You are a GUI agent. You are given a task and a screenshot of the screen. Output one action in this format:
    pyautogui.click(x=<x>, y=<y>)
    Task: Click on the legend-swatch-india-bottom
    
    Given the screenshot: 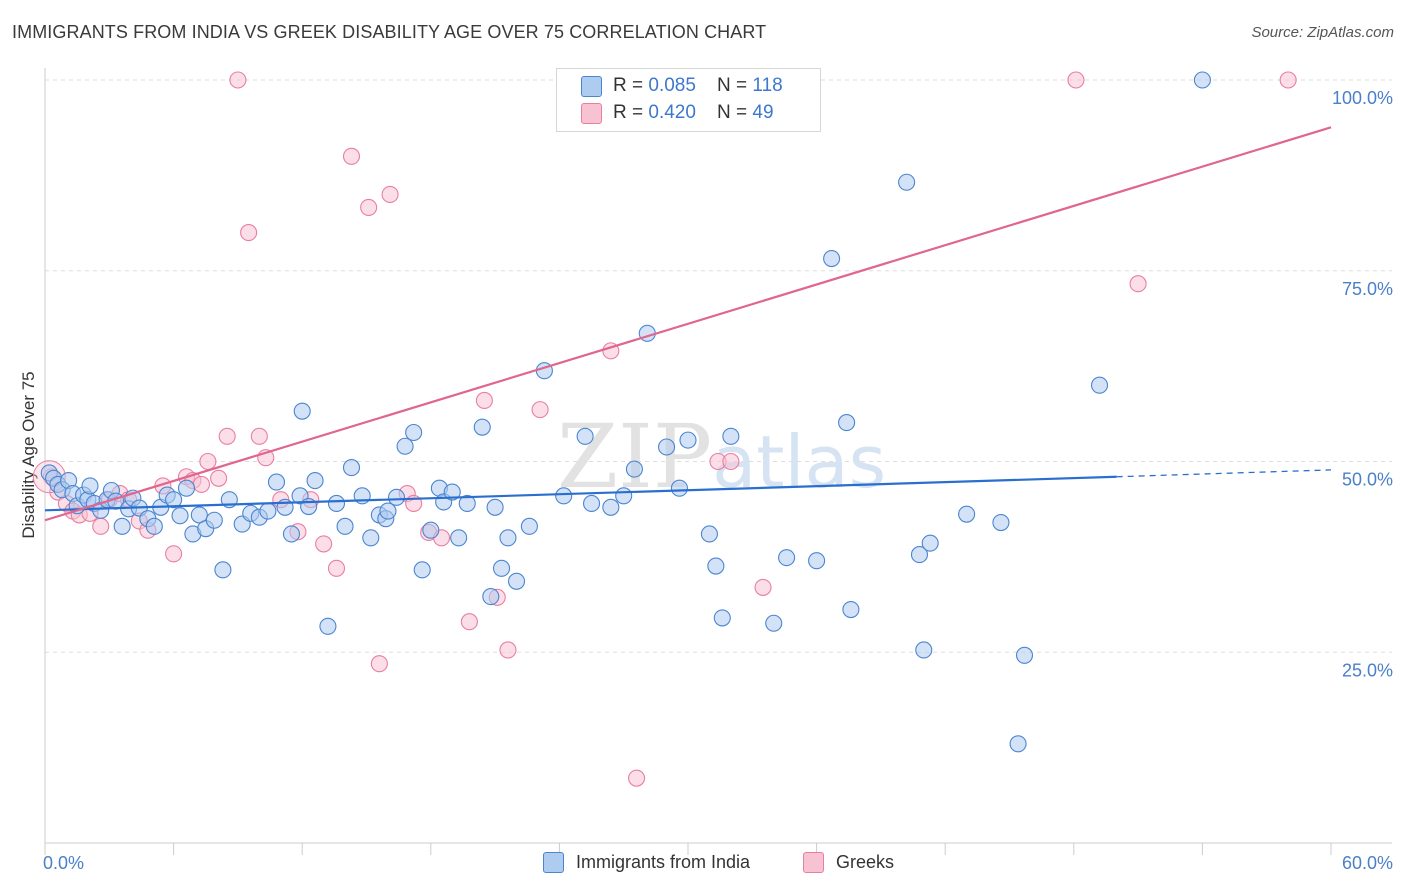 What is the action you would take?
    pyautogui.click(x=553, y=862)
    